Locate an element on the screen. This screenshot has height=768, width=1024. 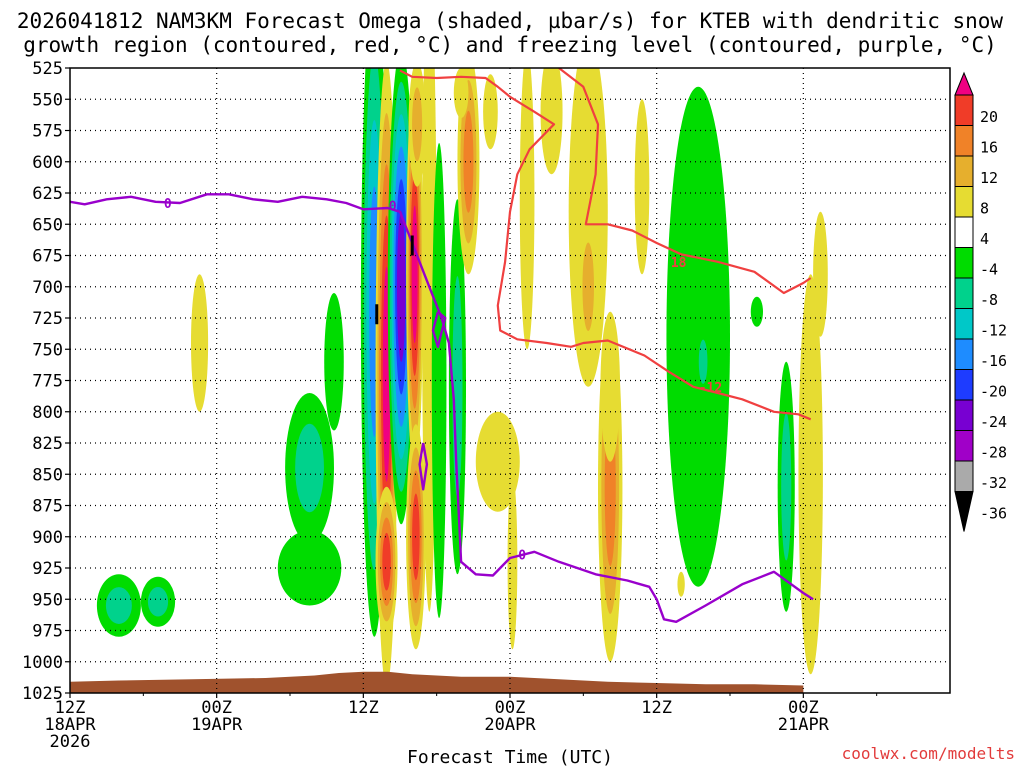
colorbar-label-8: -16 is located at coordinates (993, 361).